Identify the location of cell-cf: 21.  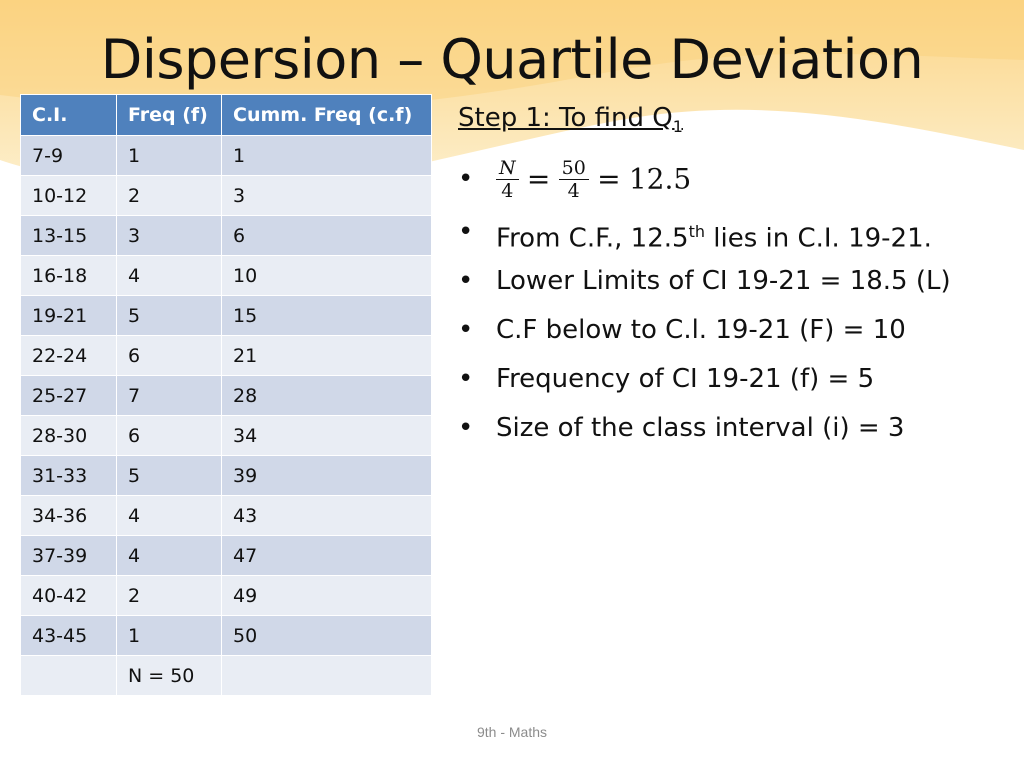
(326, 355).